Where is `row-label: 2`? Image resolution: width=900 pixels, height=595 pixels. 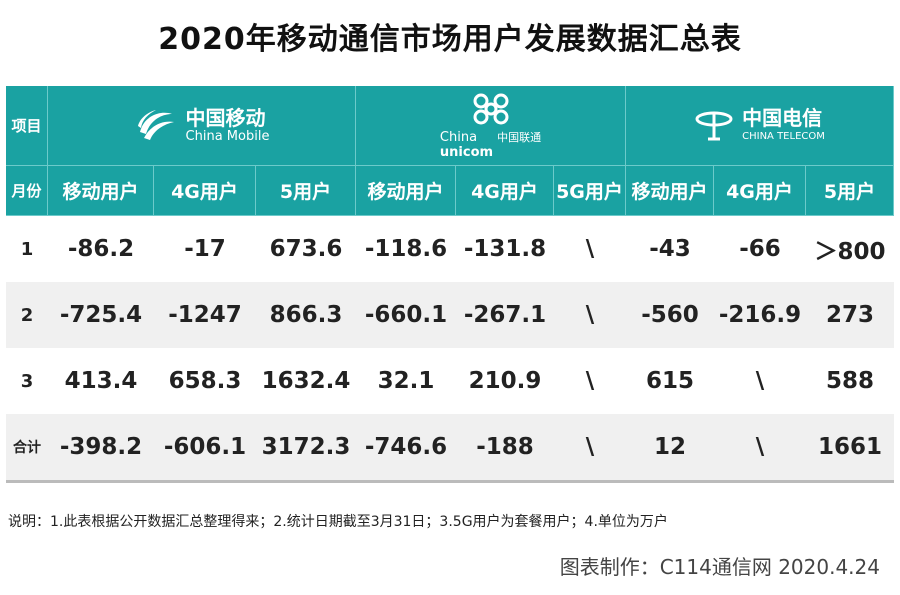 row-label: 2 is located at coordinates (27, 315).